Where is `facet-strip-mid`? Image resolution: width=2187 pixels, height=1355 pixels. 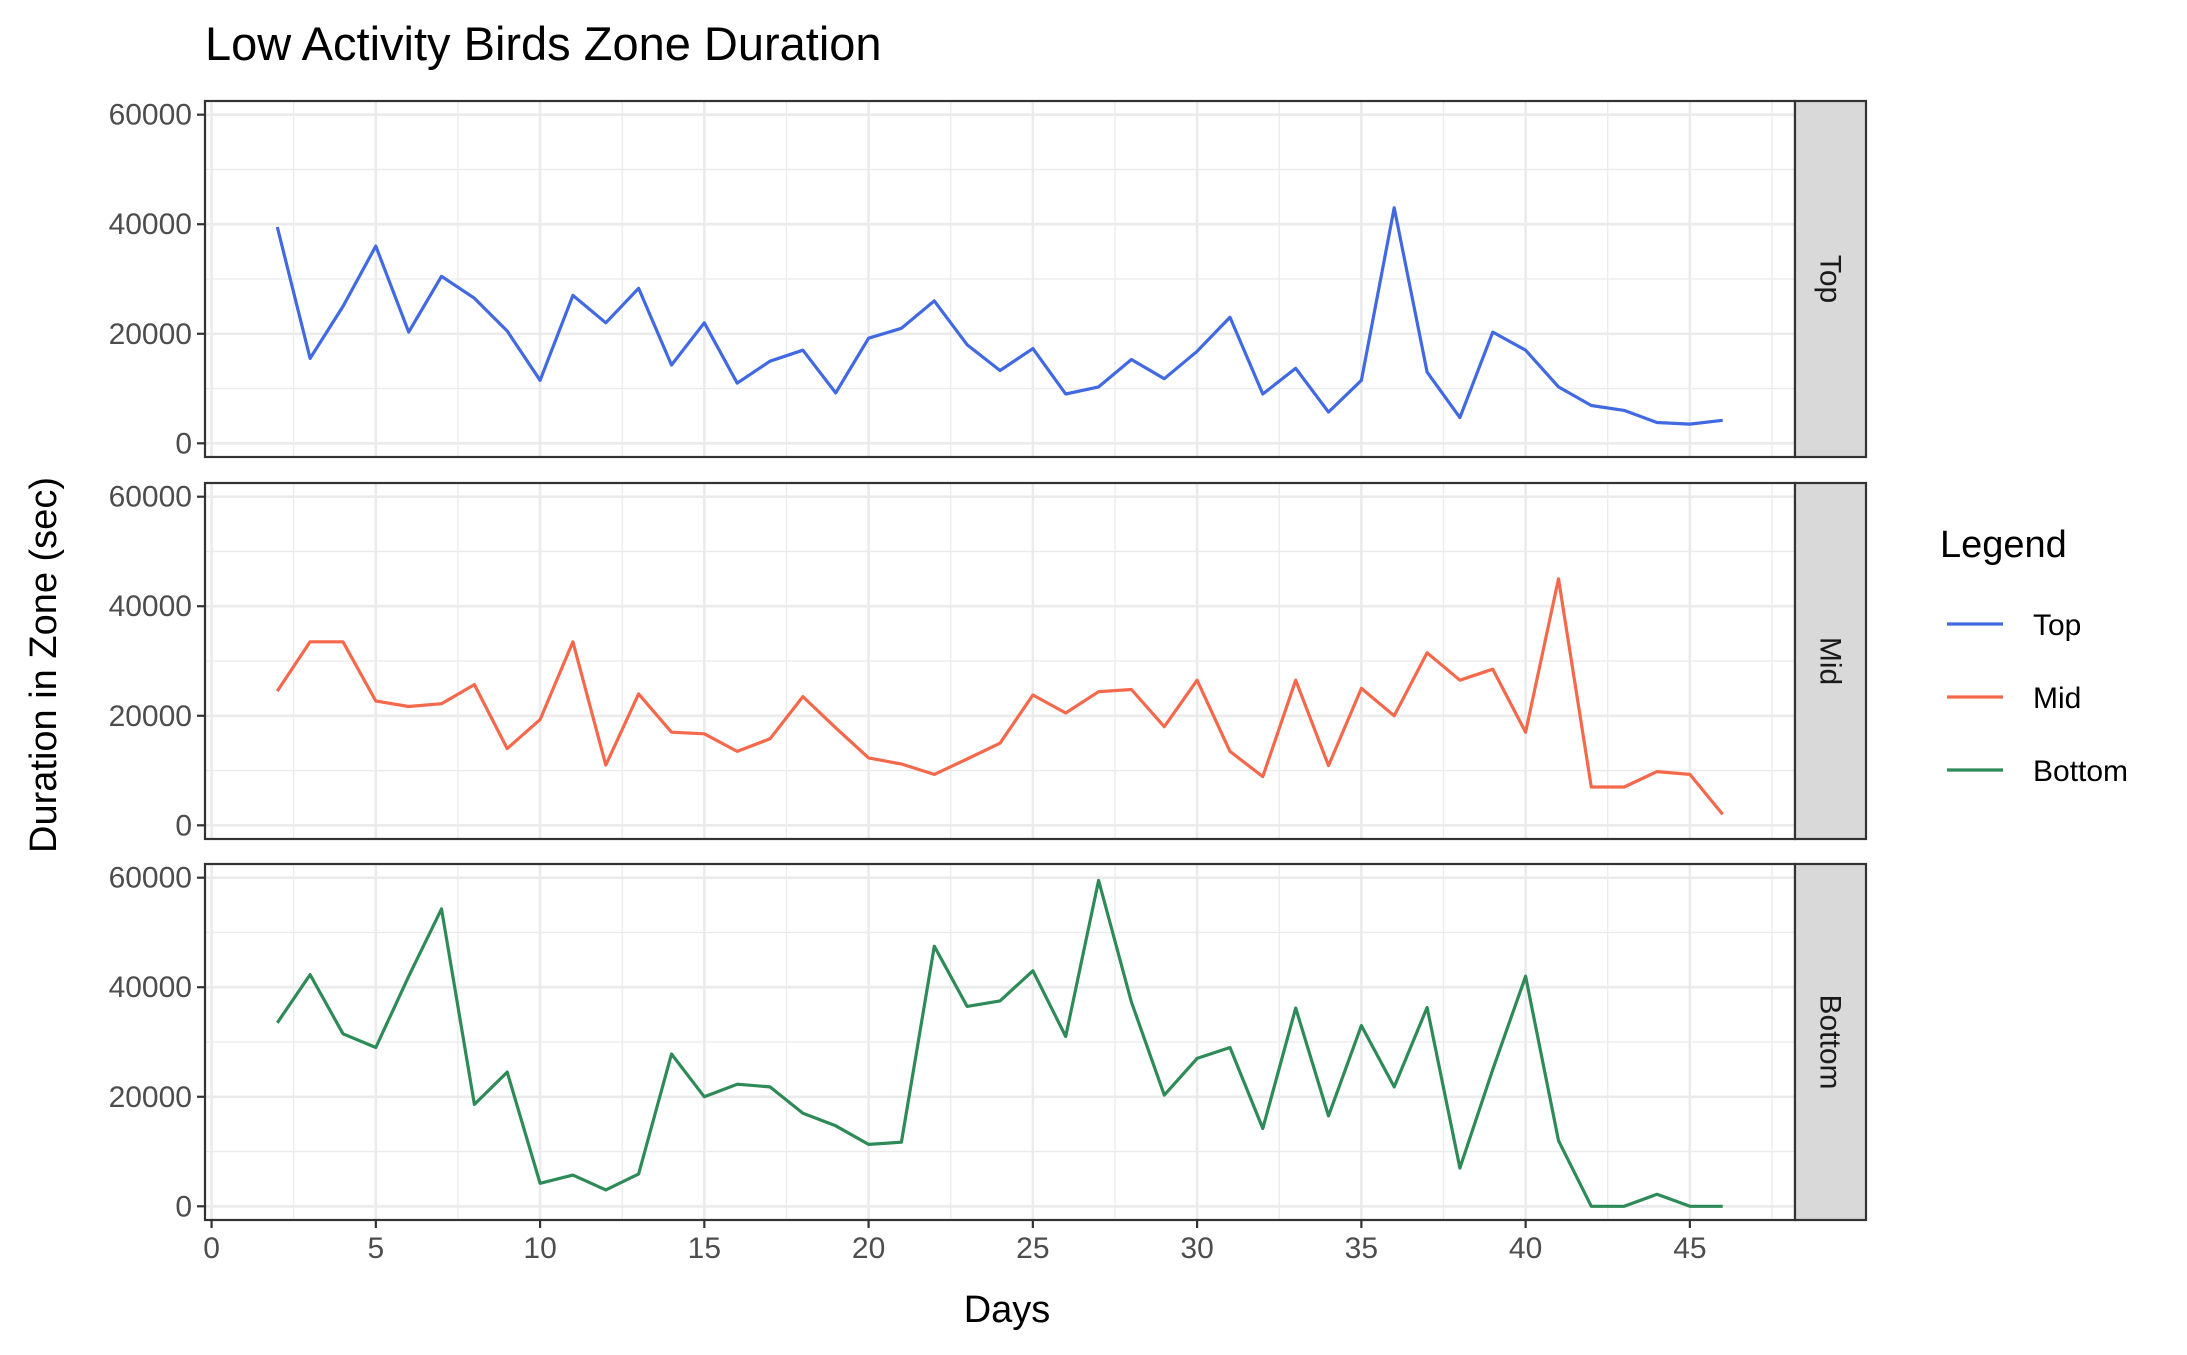
facet-strip-mid is located at coordinates (1830, 661).